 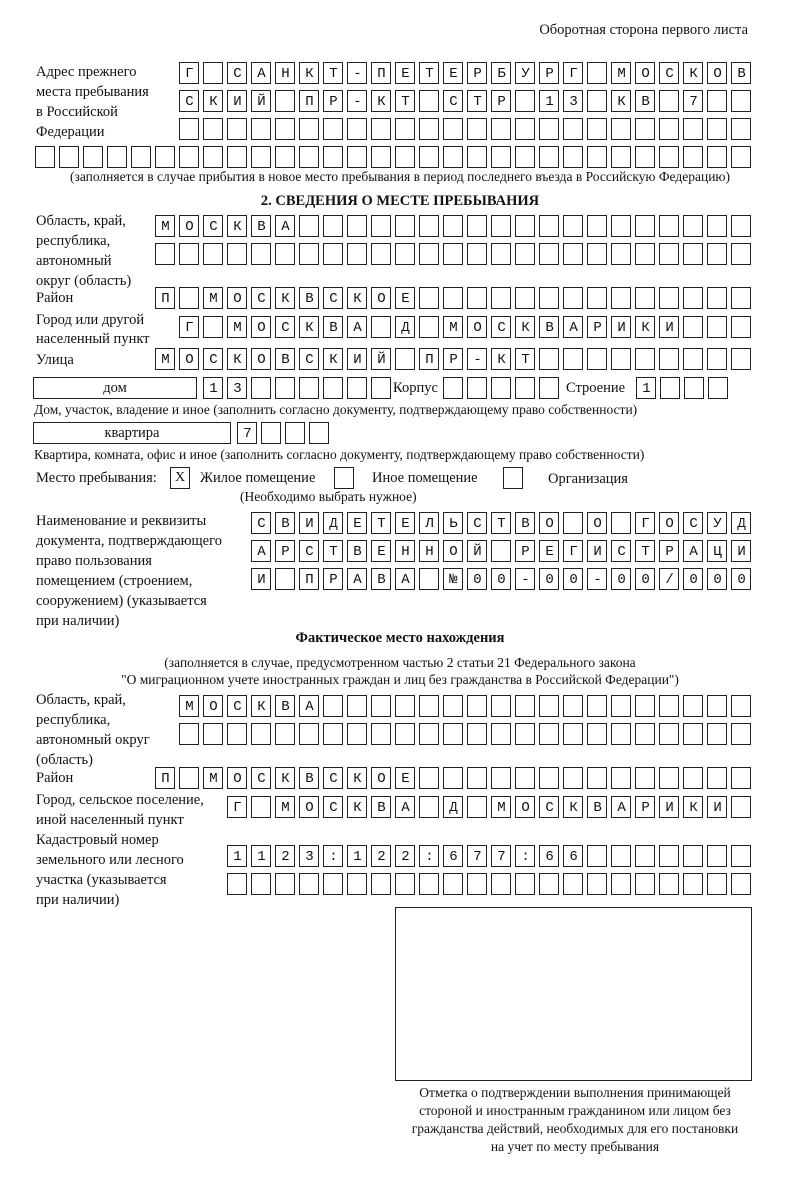 What do you see at coordinates (489, 807) in the screenshot?
I see `actual-city-row: Г МОСКВА Д МОСКВАРИКИ` at bounding box center [489, 807].